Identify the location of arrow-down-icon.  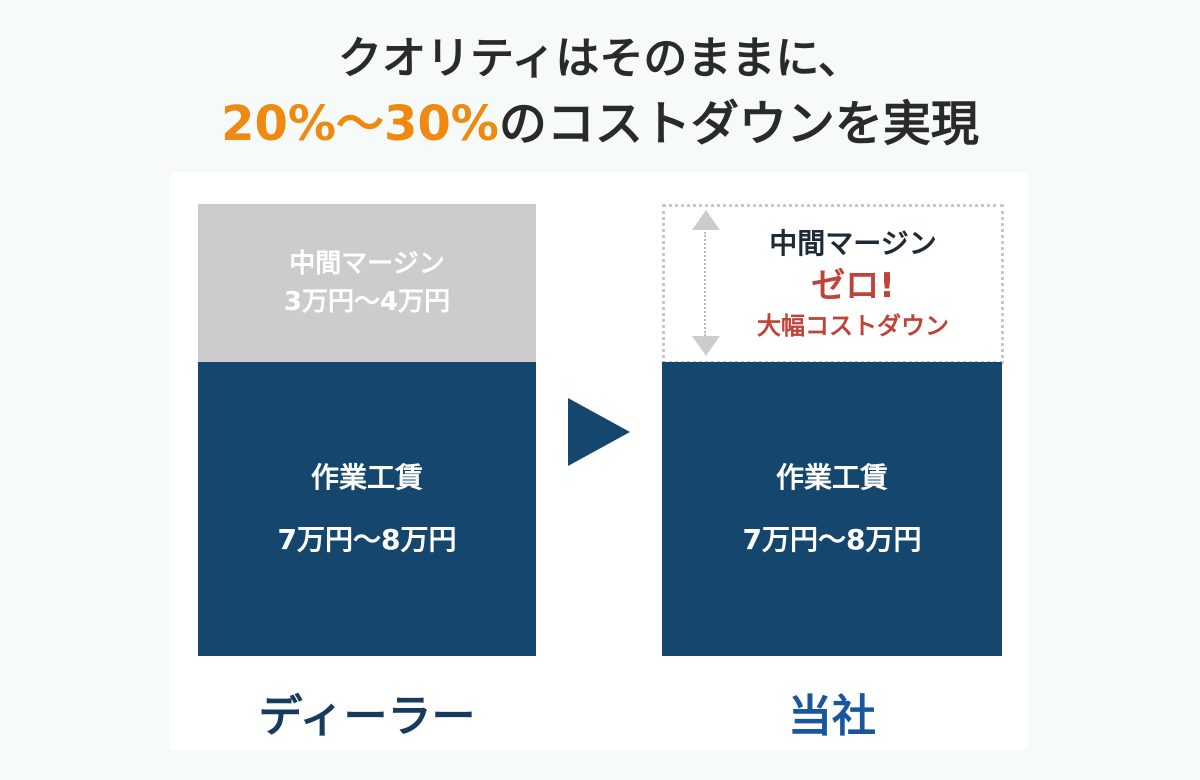
(706, 346).